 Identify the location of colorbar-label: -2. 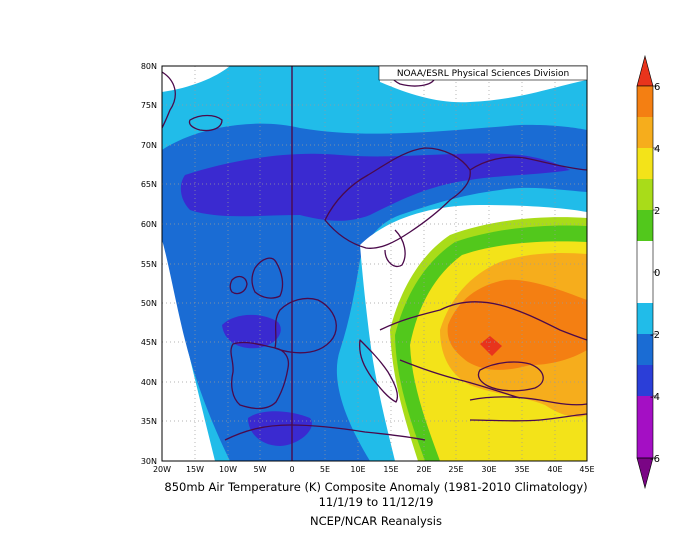
(655, 335).